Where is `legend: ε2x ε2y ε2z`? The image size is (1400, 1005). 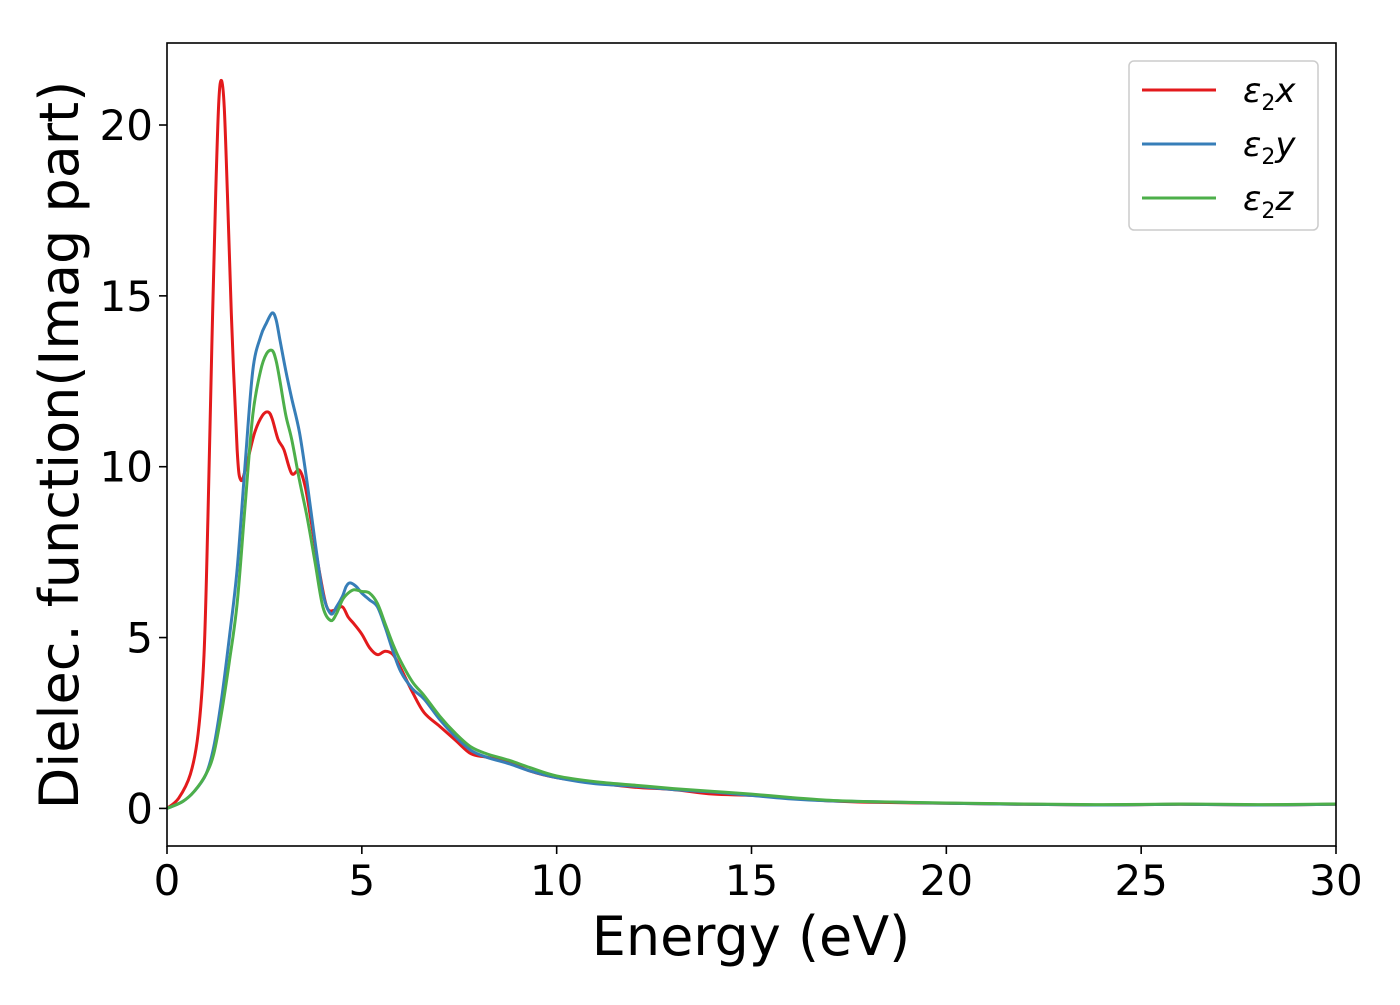 legend: ε2x ε2y ε2z is located at coordinates (1223, 145).